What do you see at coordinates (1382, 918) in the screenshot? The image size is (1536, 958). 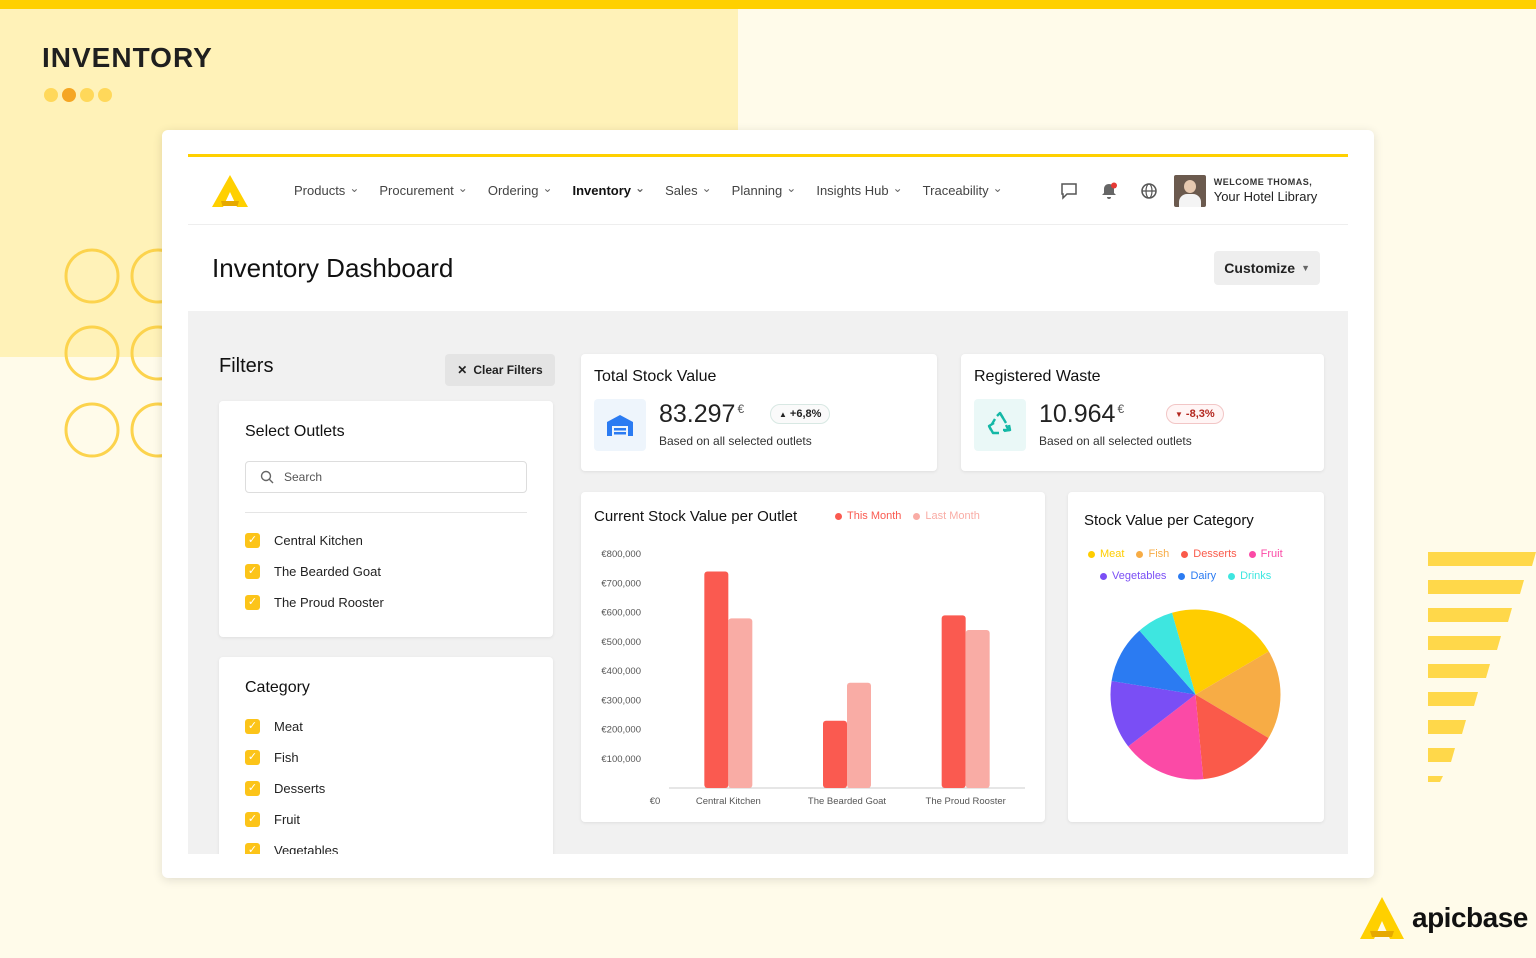 I see `apicbase-logo-icon` at bounding box center [1382, 918].